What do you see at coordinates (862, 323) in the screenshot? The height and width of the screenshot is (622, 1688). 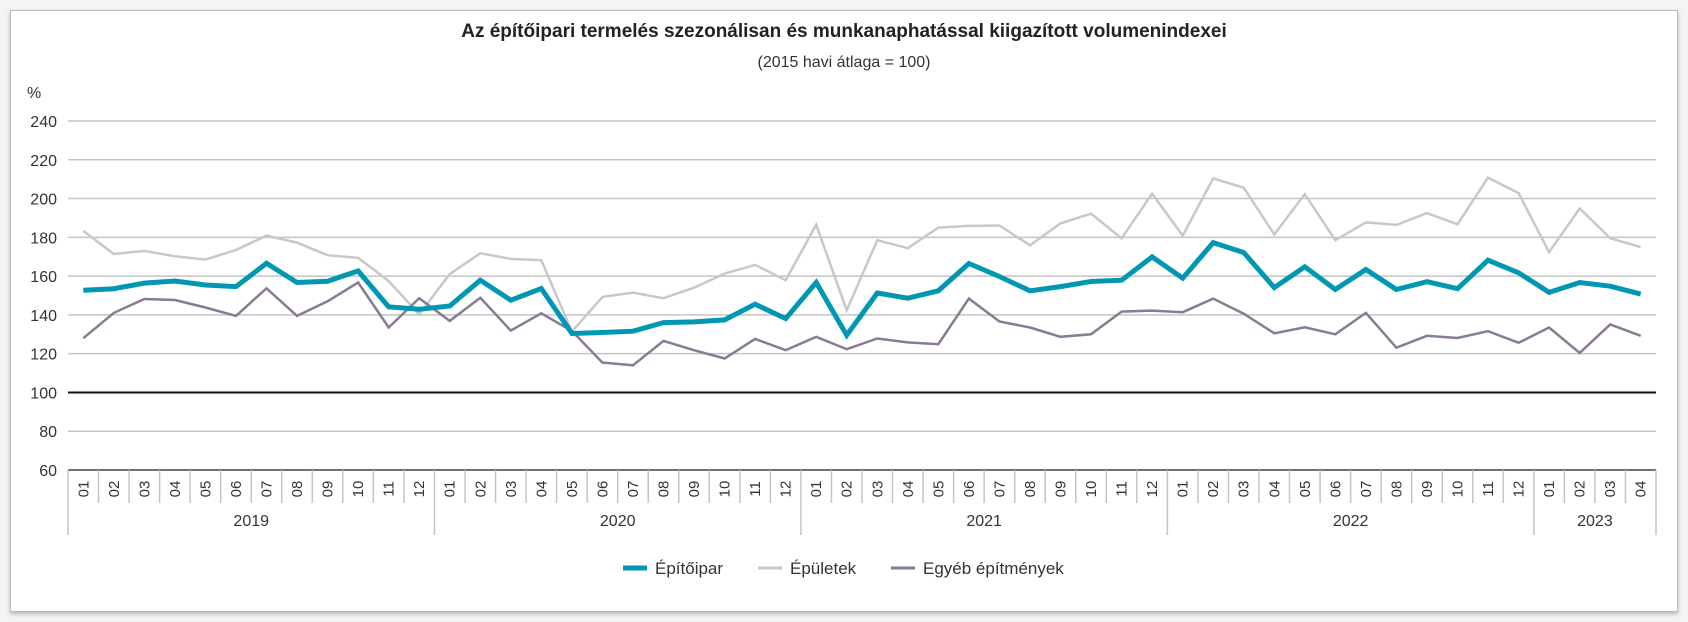 I see `series-line-egyeb-epitmenyek` at bounding box center [862, 323].